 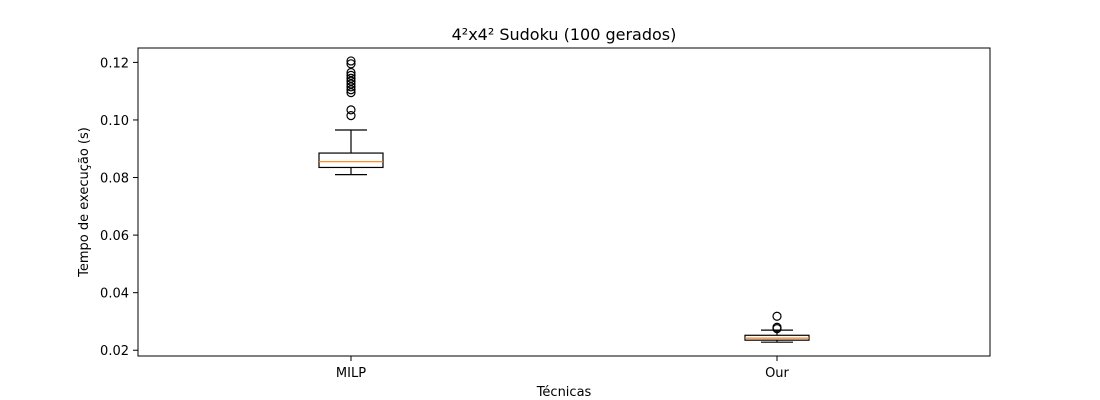 What do you see at coordinates (351, 373) in the screenshot?
I see `x-tick-label: MILP` at bounding box center [351, 373].